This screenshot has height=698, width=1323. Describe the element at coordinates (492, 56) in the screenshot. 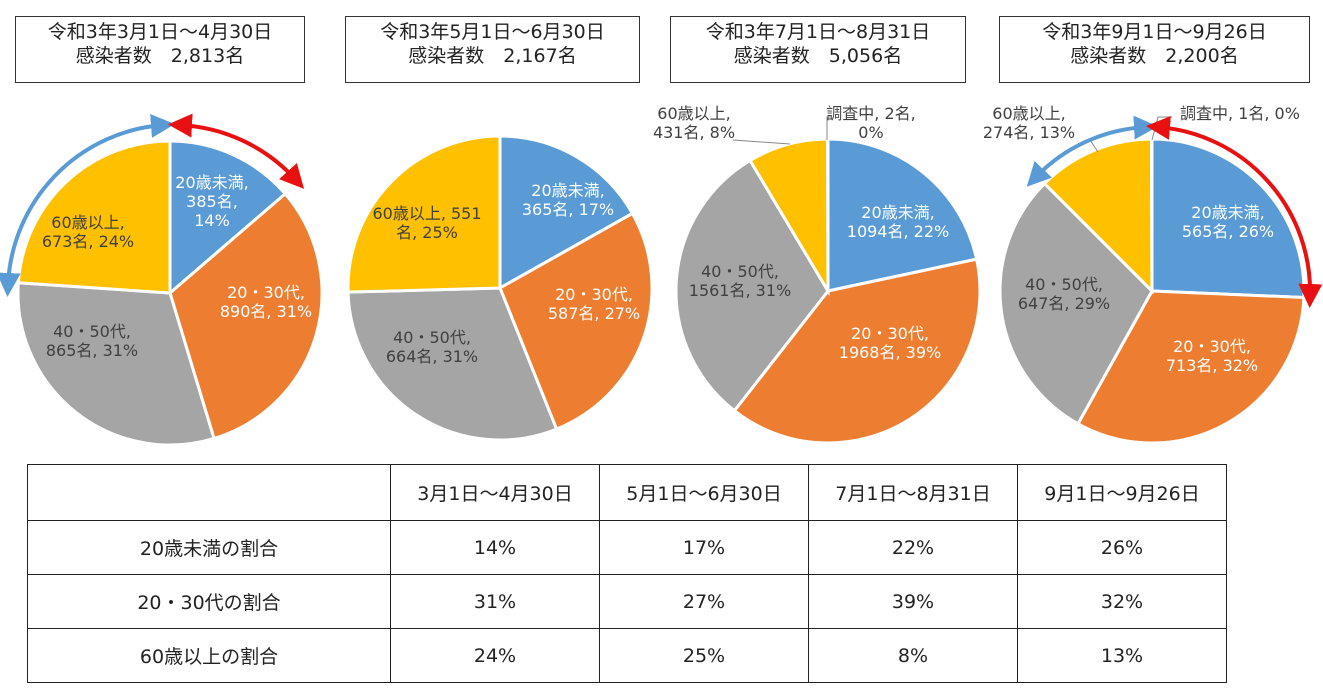

I see `chart-subtitle: 感染者数 2,167名` at that location.